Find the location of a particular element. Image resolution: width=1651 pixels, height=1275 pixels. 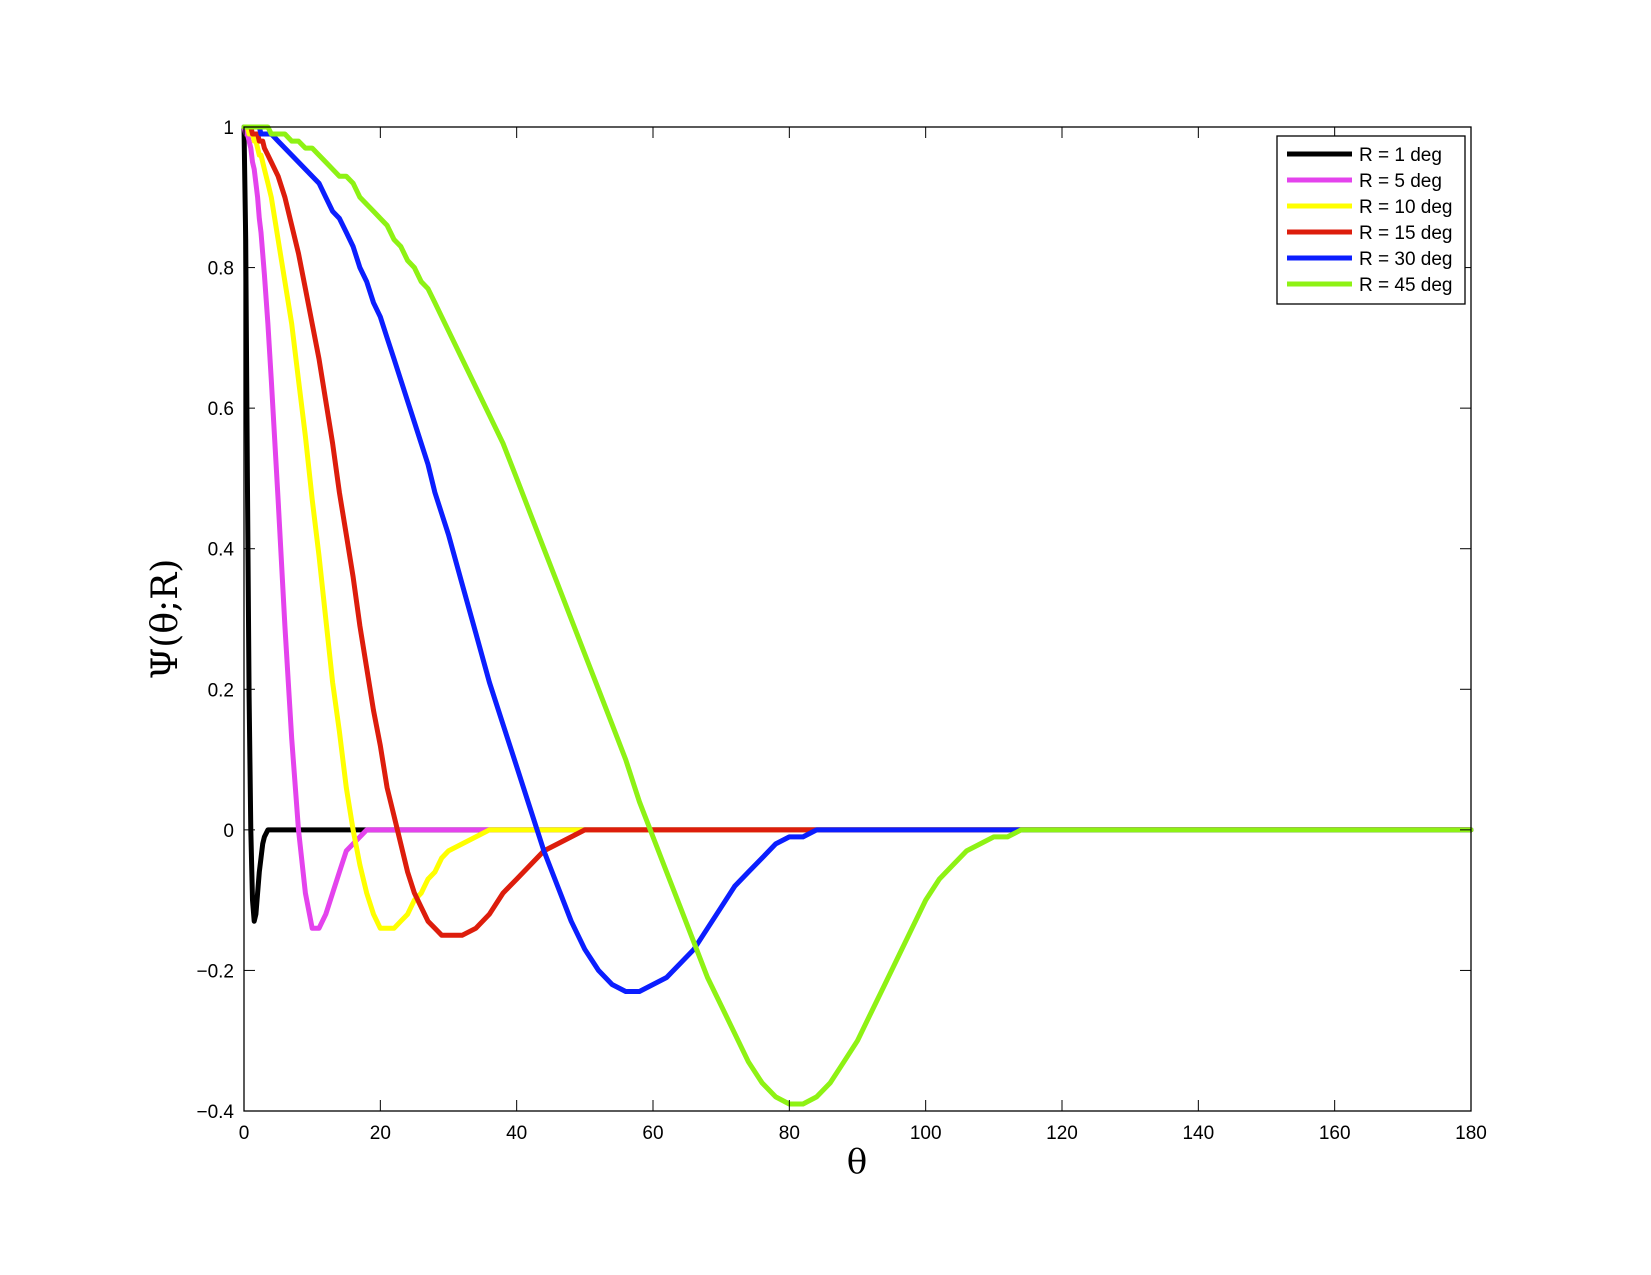

x-tick-label: 120 is located at coordinates (1062, 1133).